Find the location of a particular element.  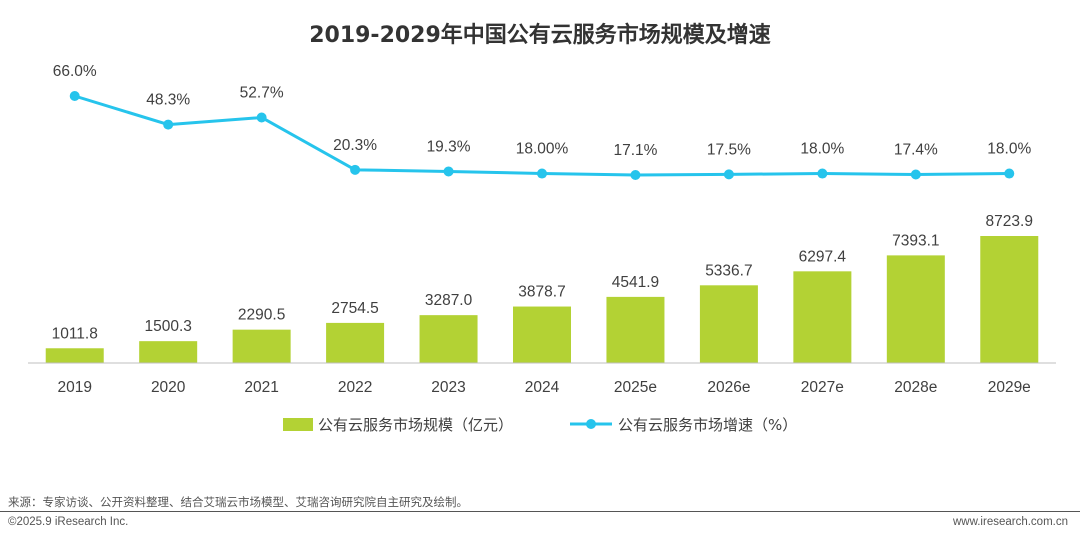

bar-data-label: 3287.0 is located at coordinates (449, 300).